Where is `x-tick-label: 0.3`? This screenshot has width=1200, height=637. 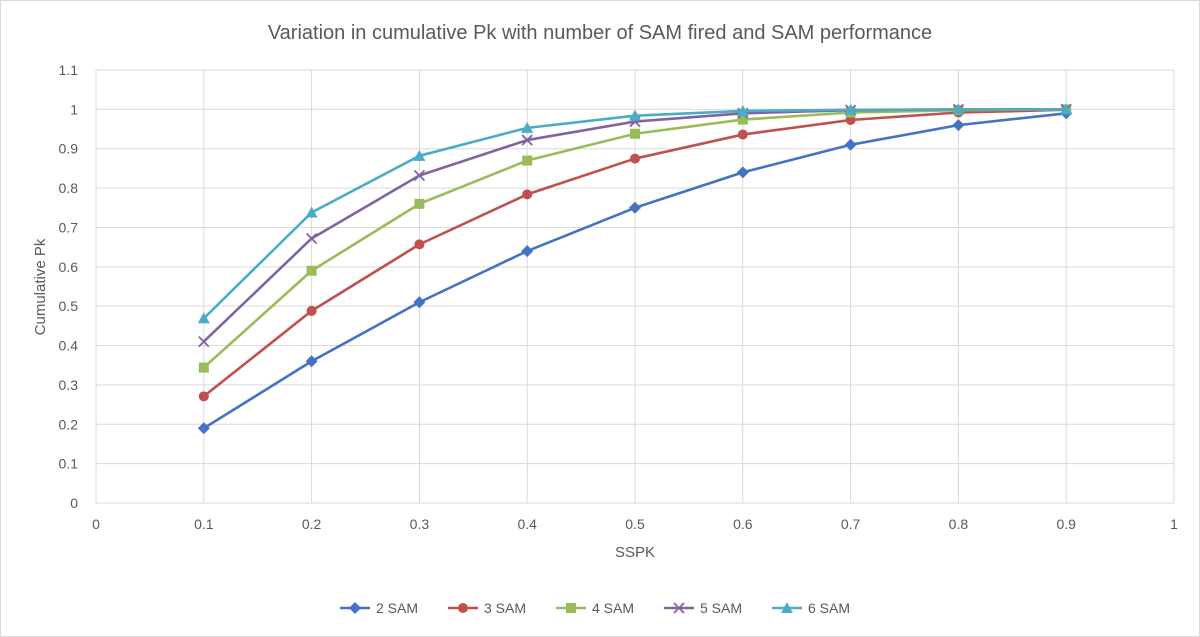
x-tick-label: 0.3 is located at coordinates (420, 524).